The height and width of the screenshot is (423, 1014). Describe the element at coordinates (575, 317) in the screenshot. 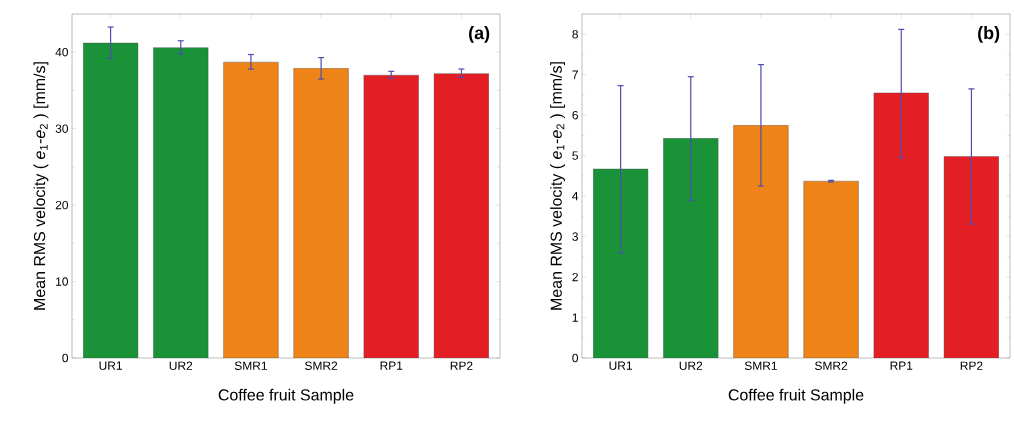

I see `y-tick-label: 1` at that location.